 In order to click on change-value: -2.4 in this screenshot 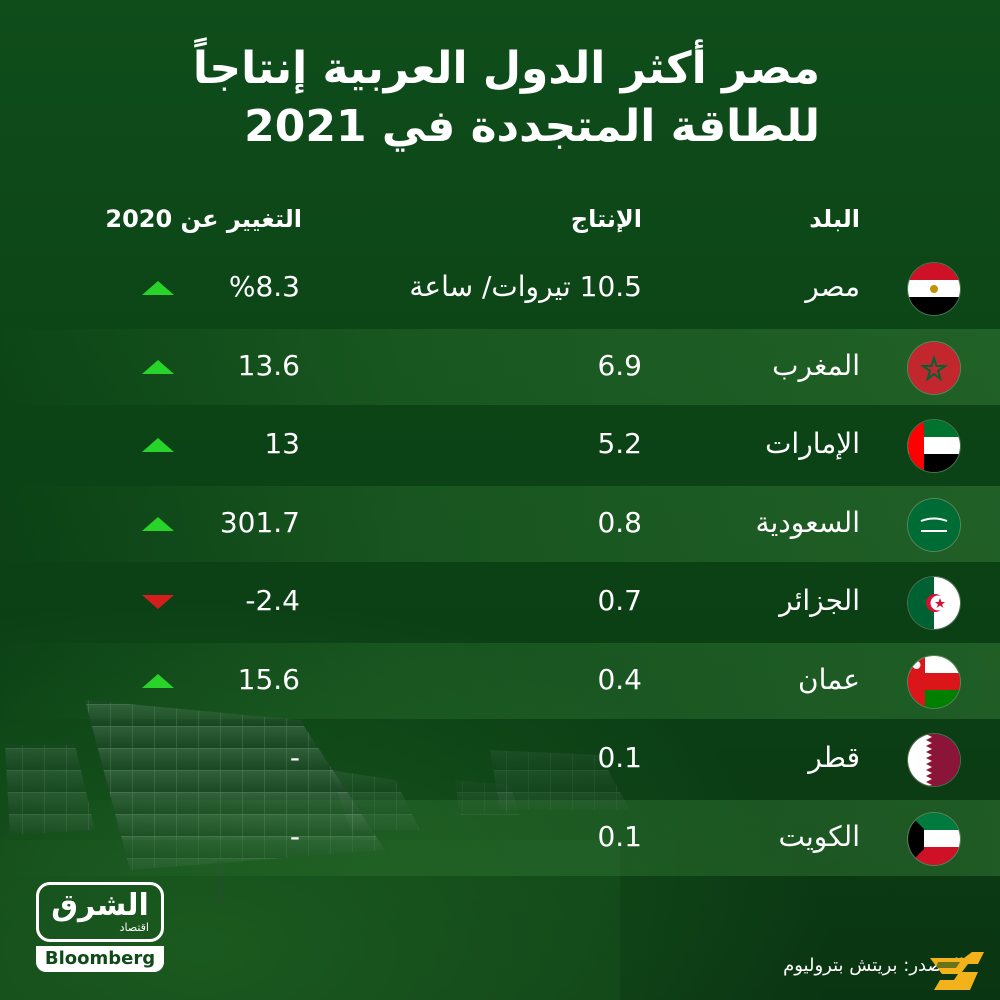, I will do `click(272, 600)`.